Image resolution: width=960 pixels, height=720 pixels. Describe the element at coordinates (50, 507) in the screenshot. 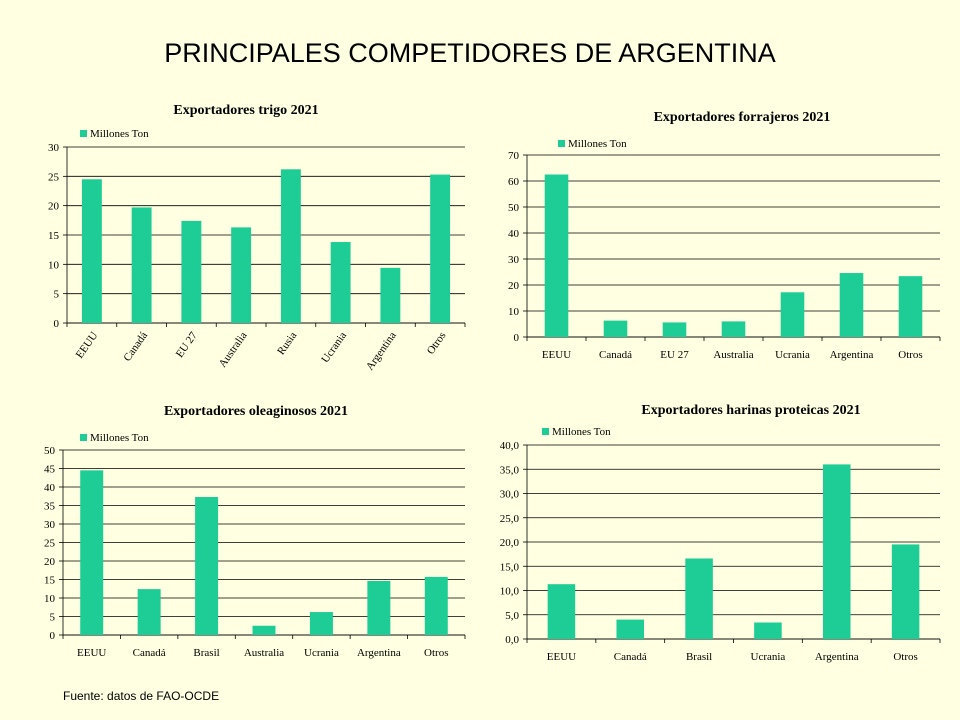

I see `y-tick-label: 35` at that location.